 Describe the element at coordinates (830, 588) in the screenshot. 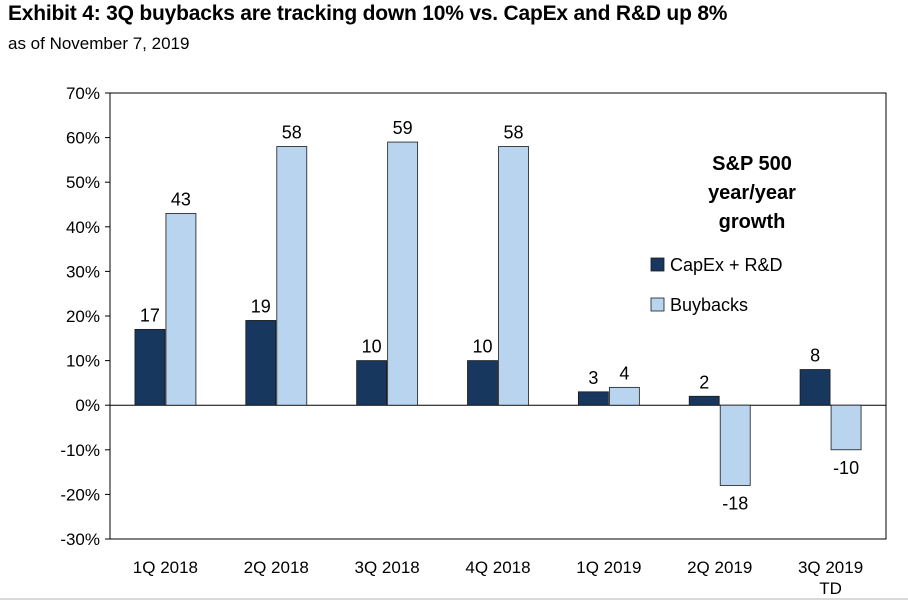

I see `x-tick-label: TD` at that location.